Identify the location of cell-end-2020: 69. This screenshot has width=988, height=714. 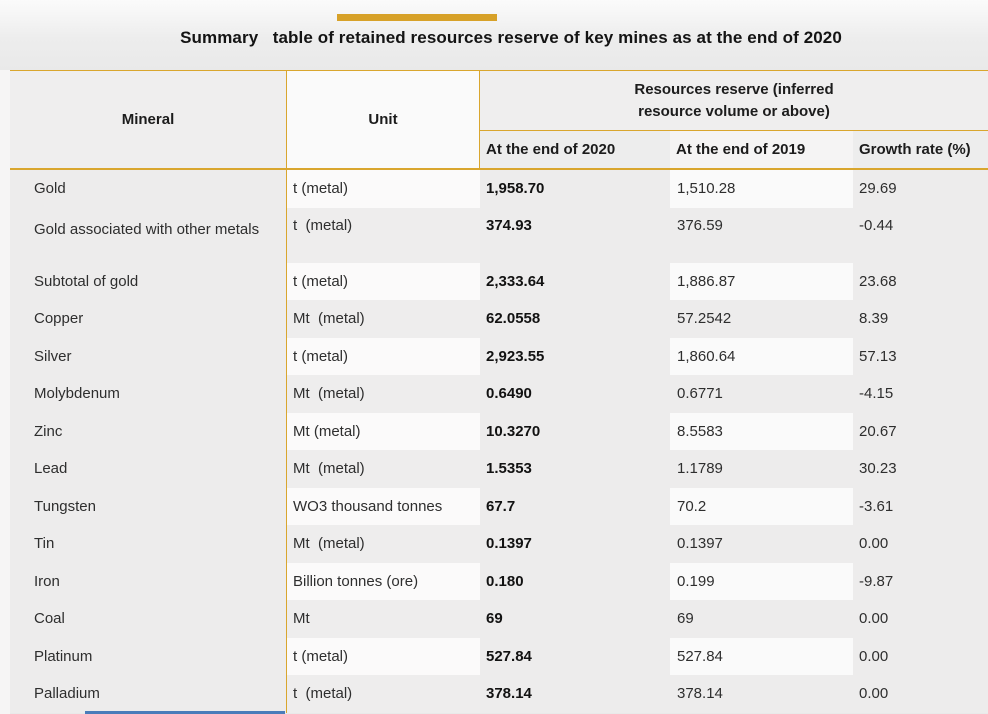
(575, 619).